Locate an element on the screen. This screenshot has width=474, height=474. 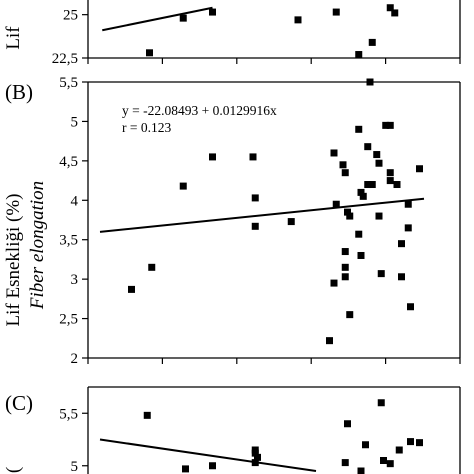
panel-a-trend-line is located at coordinates (157, 19).